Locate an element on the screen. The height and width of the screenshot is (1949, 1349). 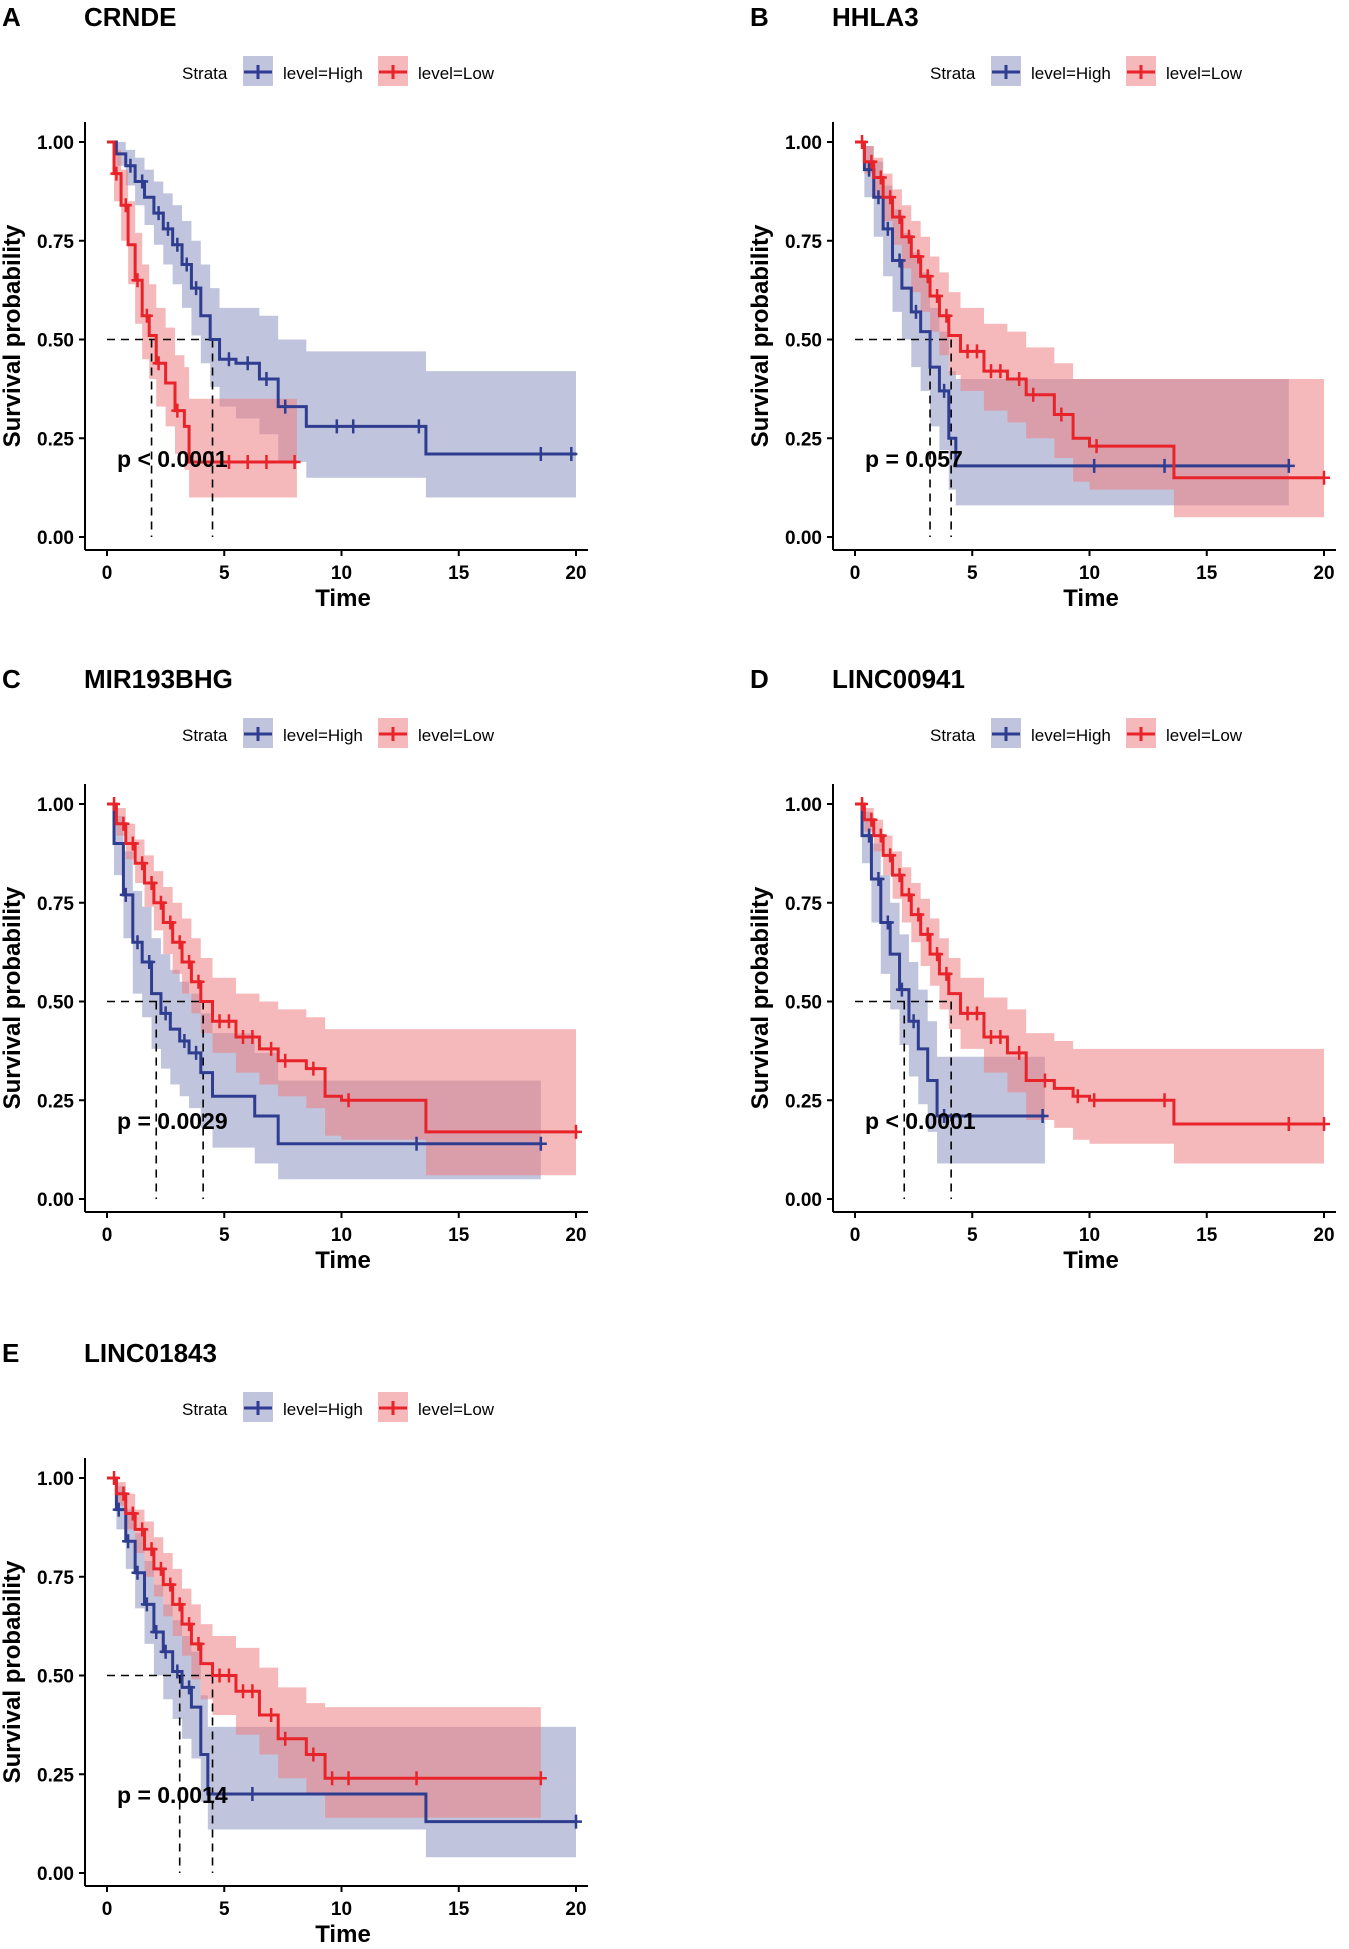
panel-letter: D is located at coordinates (759, 679).